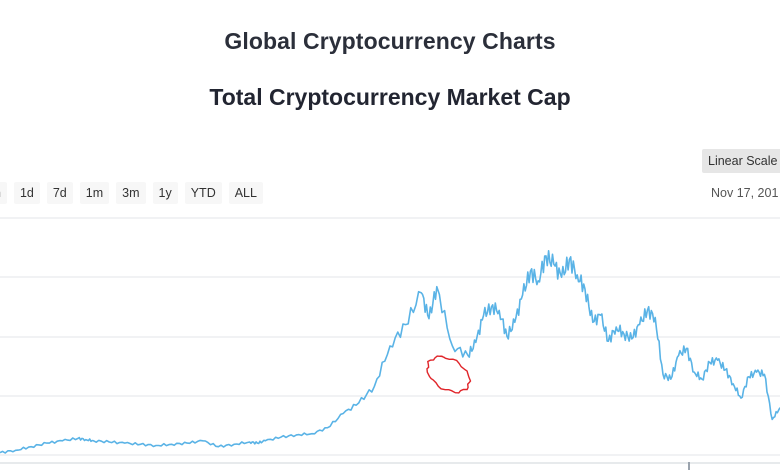 The height and width of the screenshot is (470, 780). Describe the element at coordinates (390, 466) in the screenshot. I see `chart-navigator` at that location.